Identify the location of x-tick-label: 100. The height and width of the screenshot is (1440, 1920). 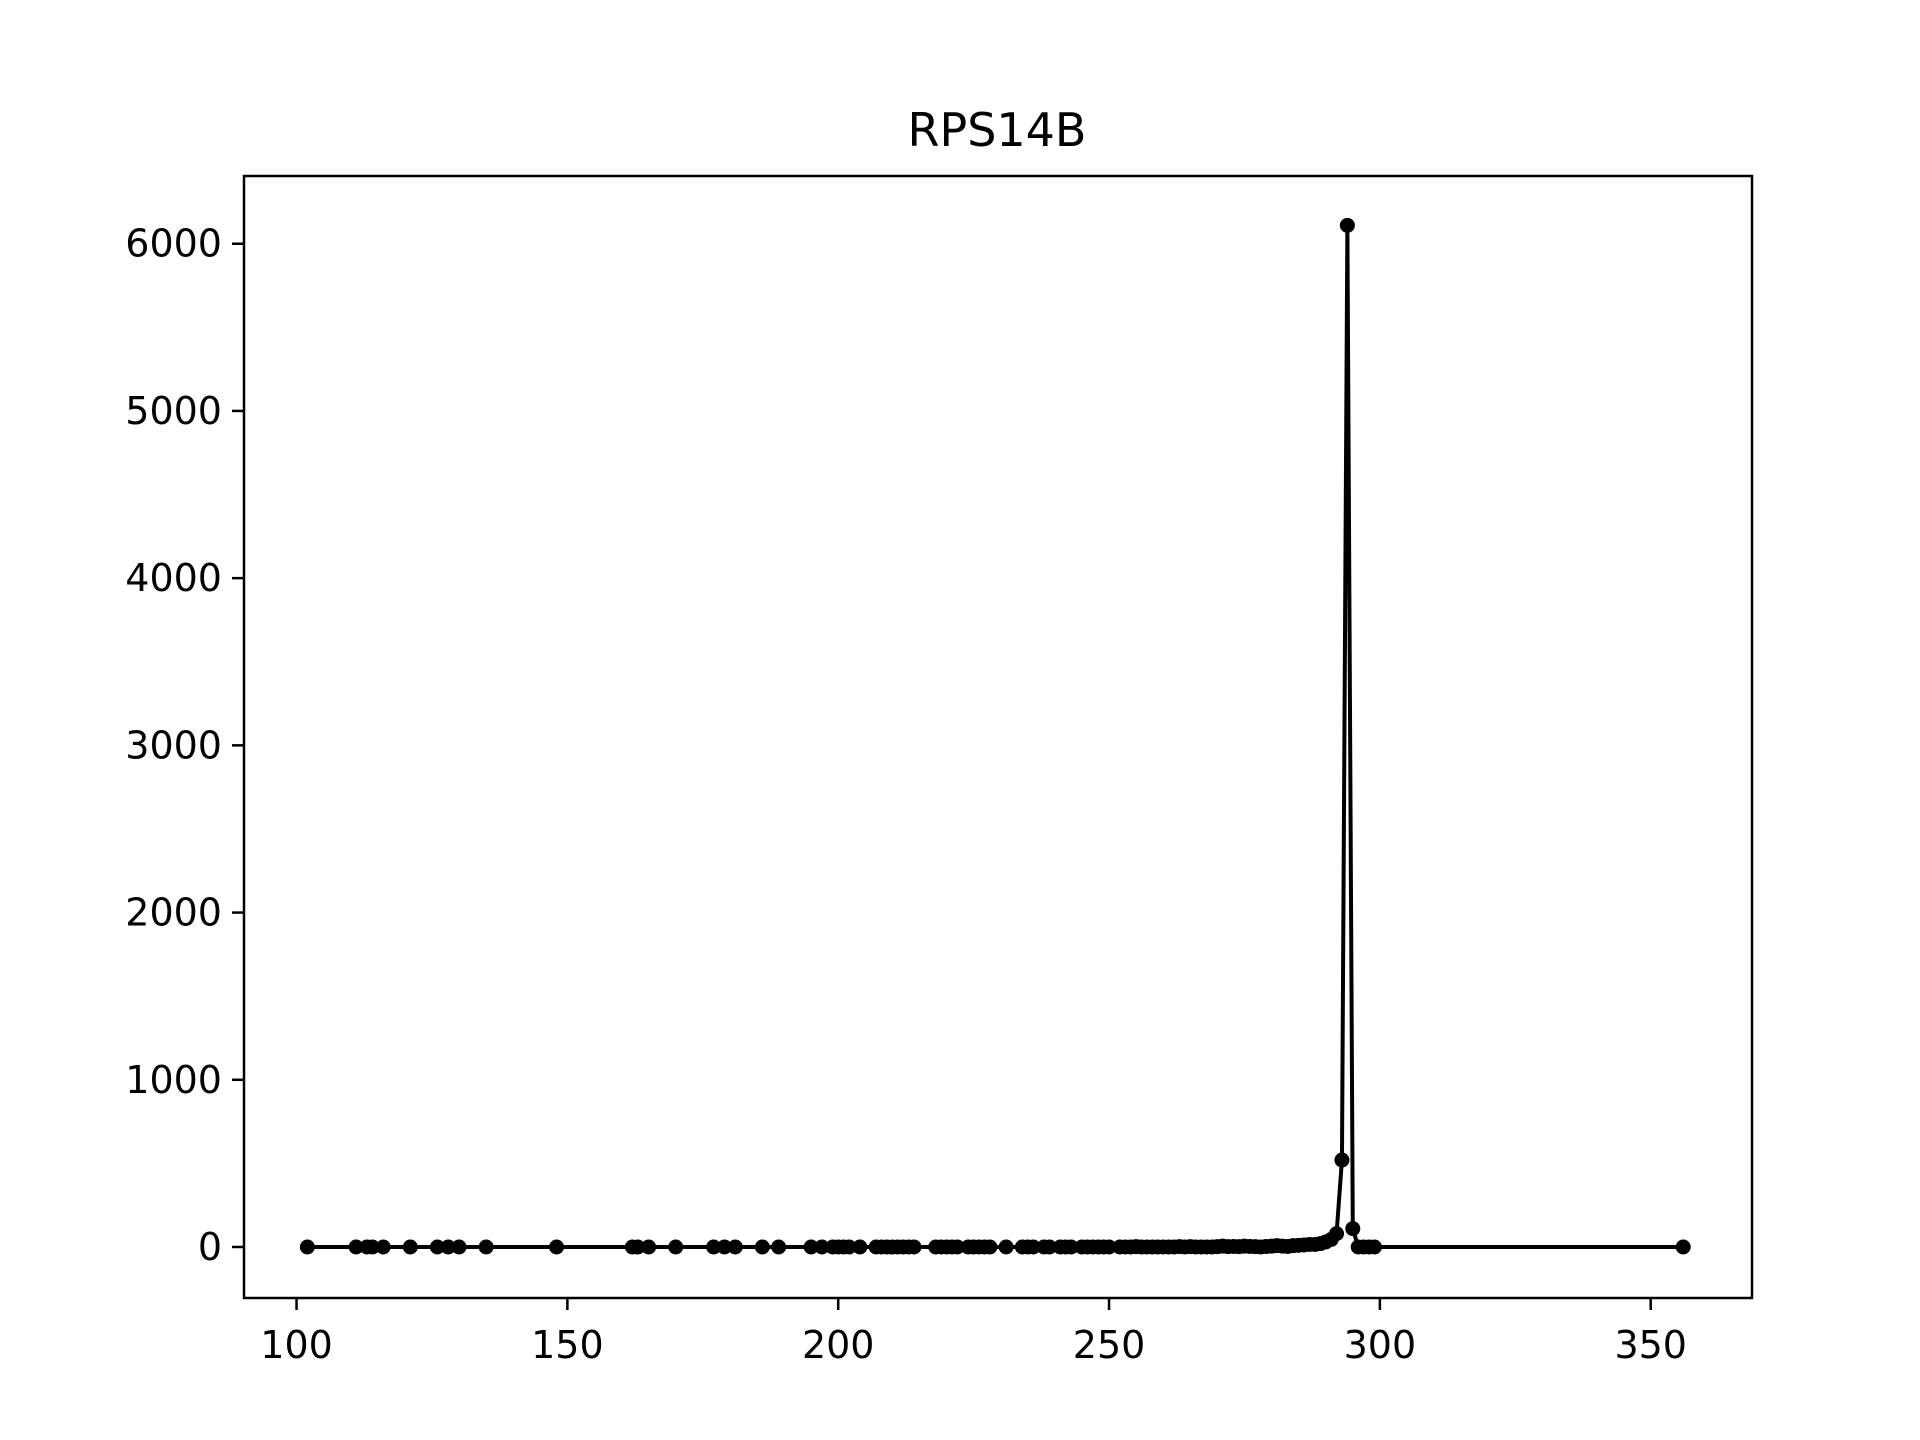
(296, 1345).